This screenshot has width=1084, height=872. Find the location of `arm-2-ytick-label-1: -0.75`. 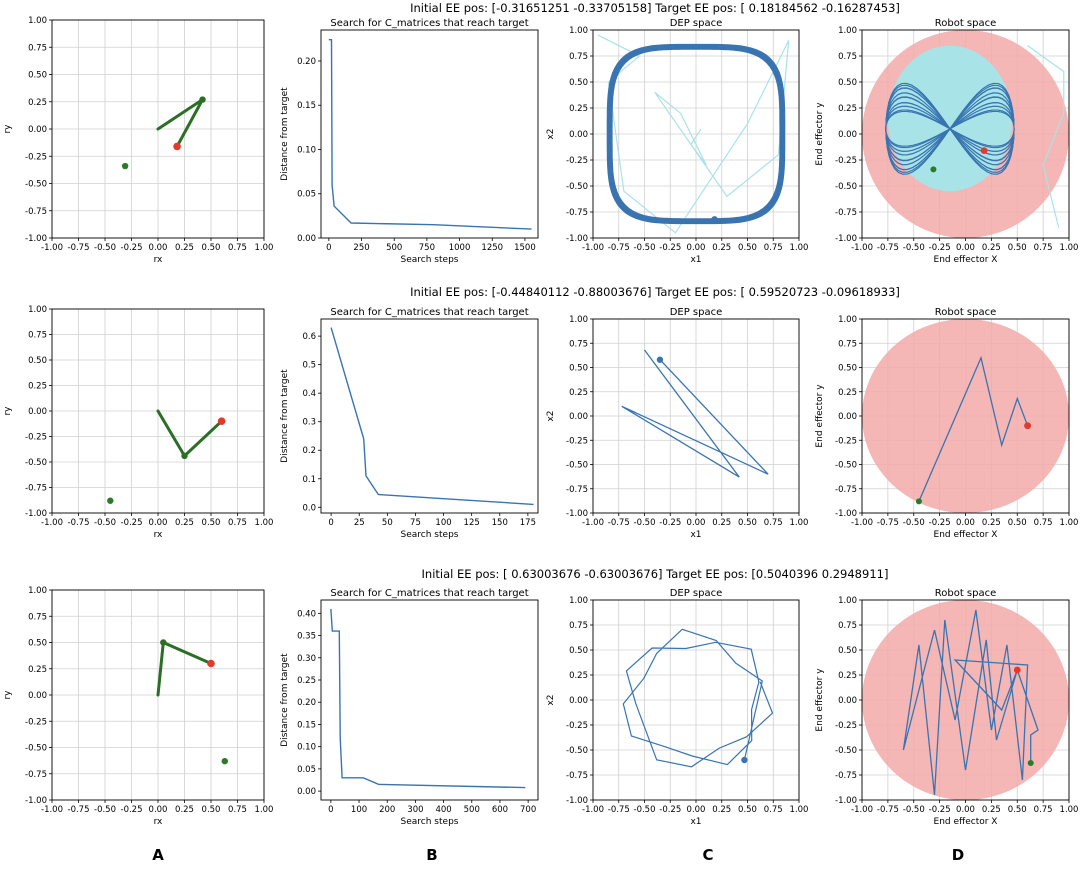

arm-2-ytick-label-1: -0.75 is located at coordinates (36, 775).